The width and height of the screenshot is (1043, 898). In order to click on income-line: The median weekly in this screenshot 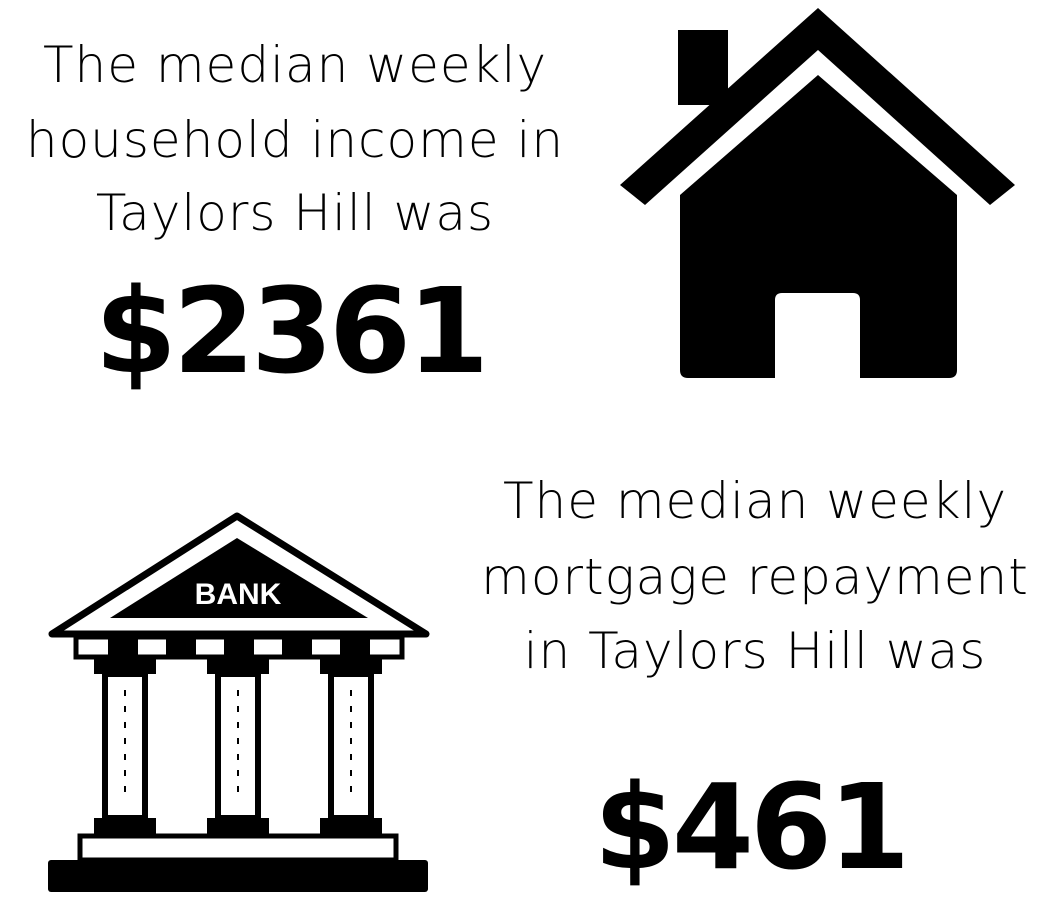, I will do `click(295, 65)`.